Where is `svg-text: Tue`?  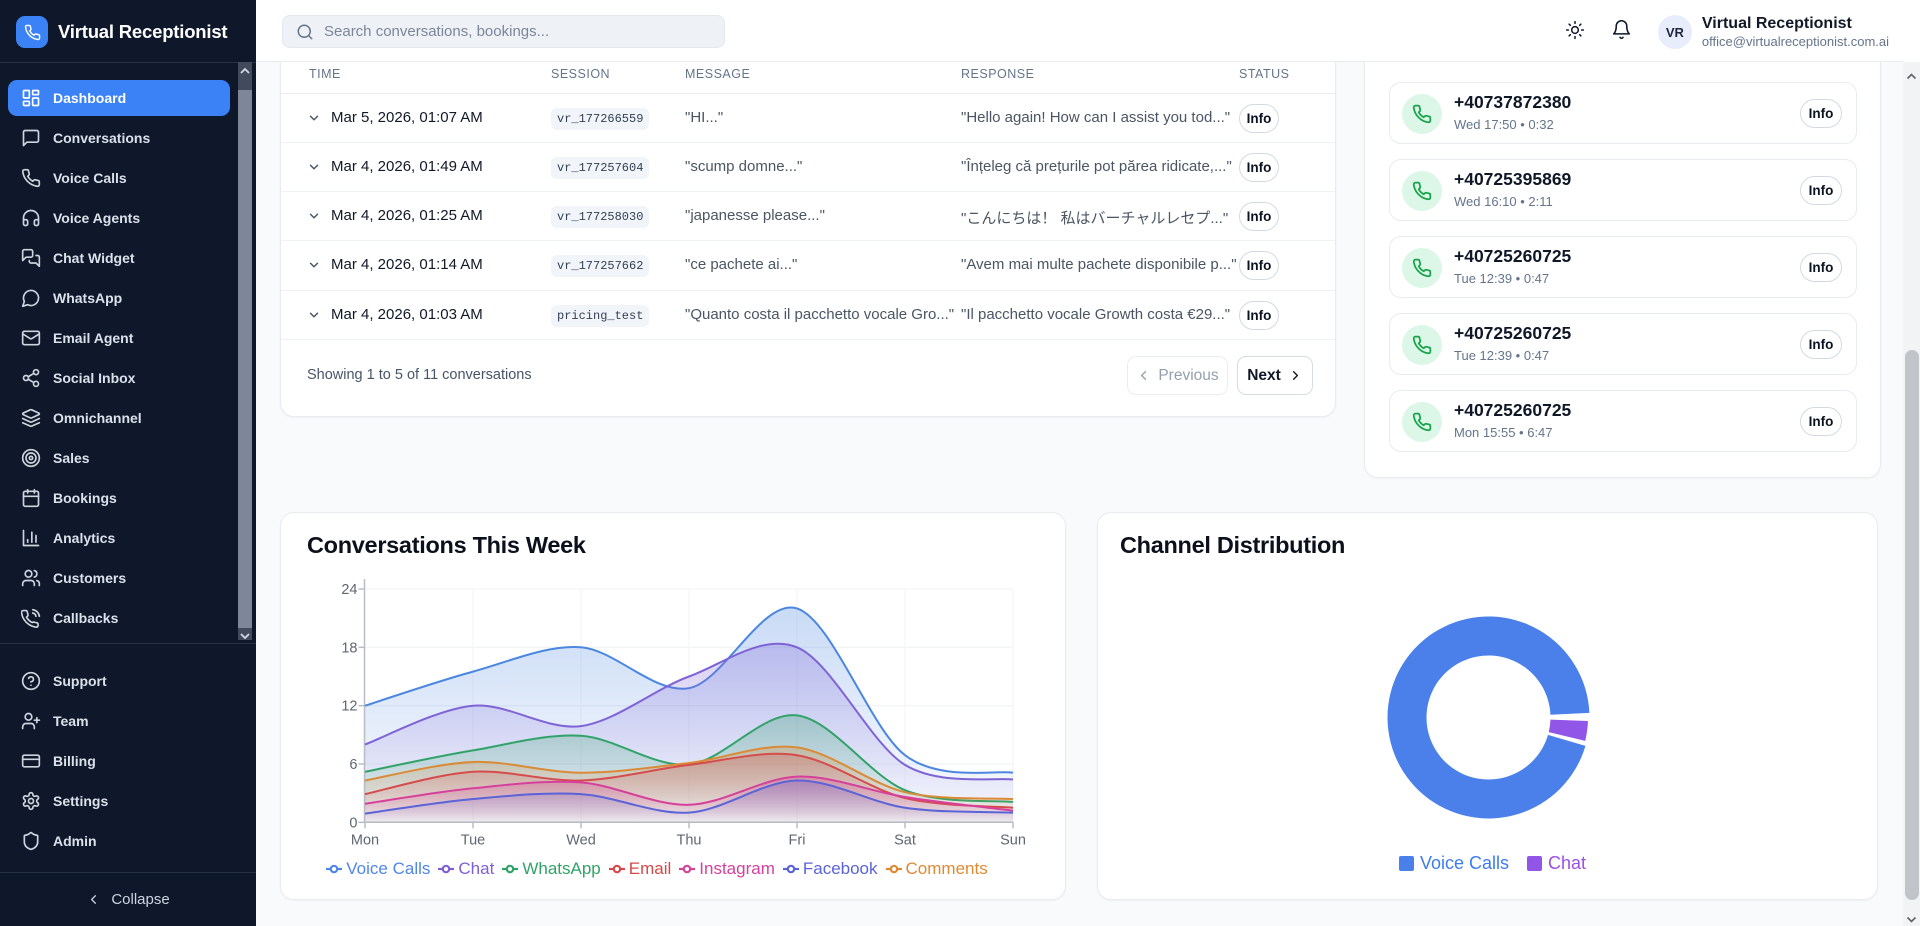
svg-text: Tue is located at coordinates (473, 840).